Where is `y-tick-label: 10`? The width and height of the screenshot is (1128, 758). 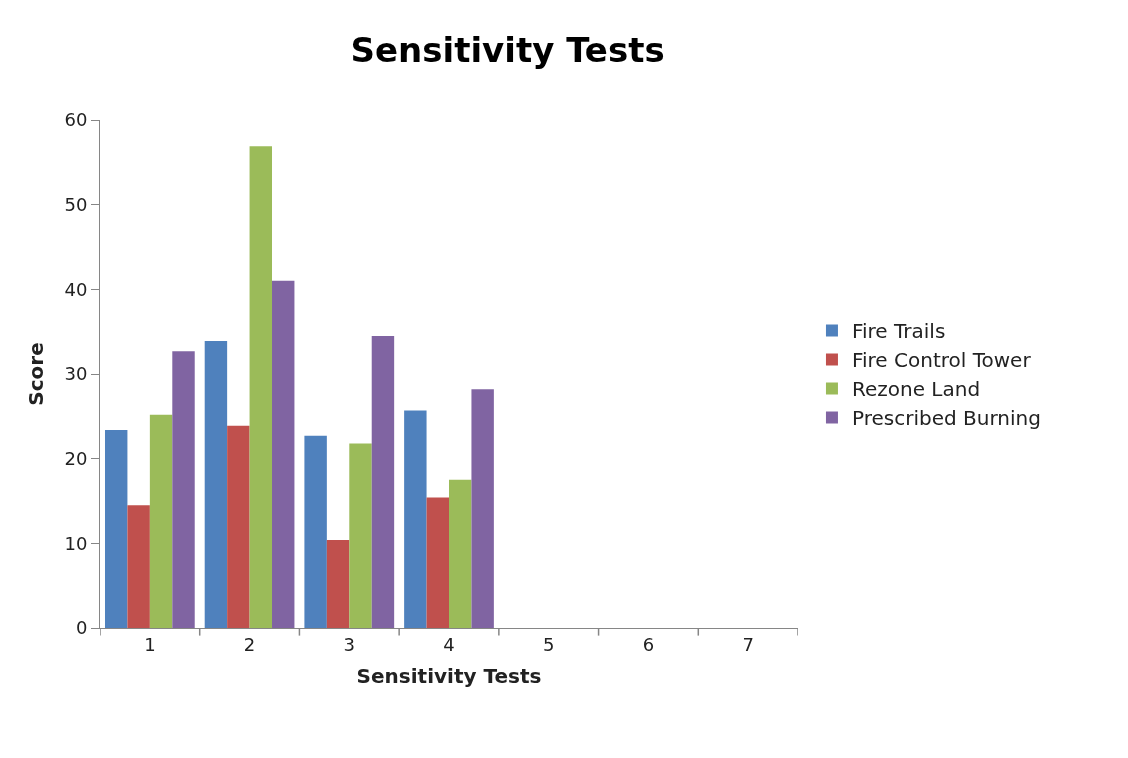 y-tick-label: 10 is located at coordinates (76, 543).